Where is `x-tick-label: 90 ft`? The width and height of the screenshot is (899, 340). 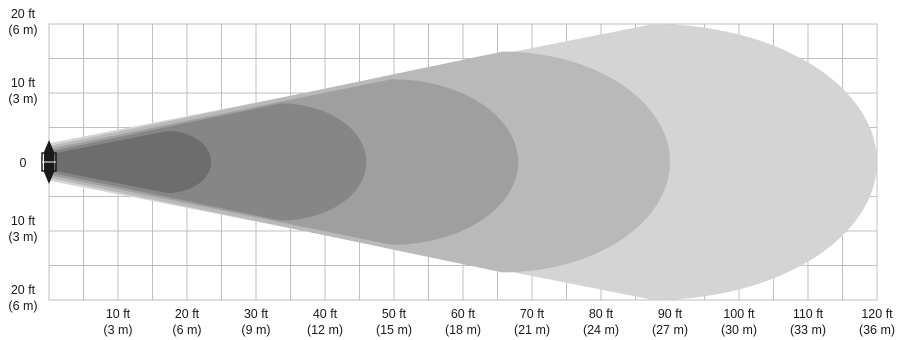 x-tick-label: 90 ft is located at coordinates (670, 314).